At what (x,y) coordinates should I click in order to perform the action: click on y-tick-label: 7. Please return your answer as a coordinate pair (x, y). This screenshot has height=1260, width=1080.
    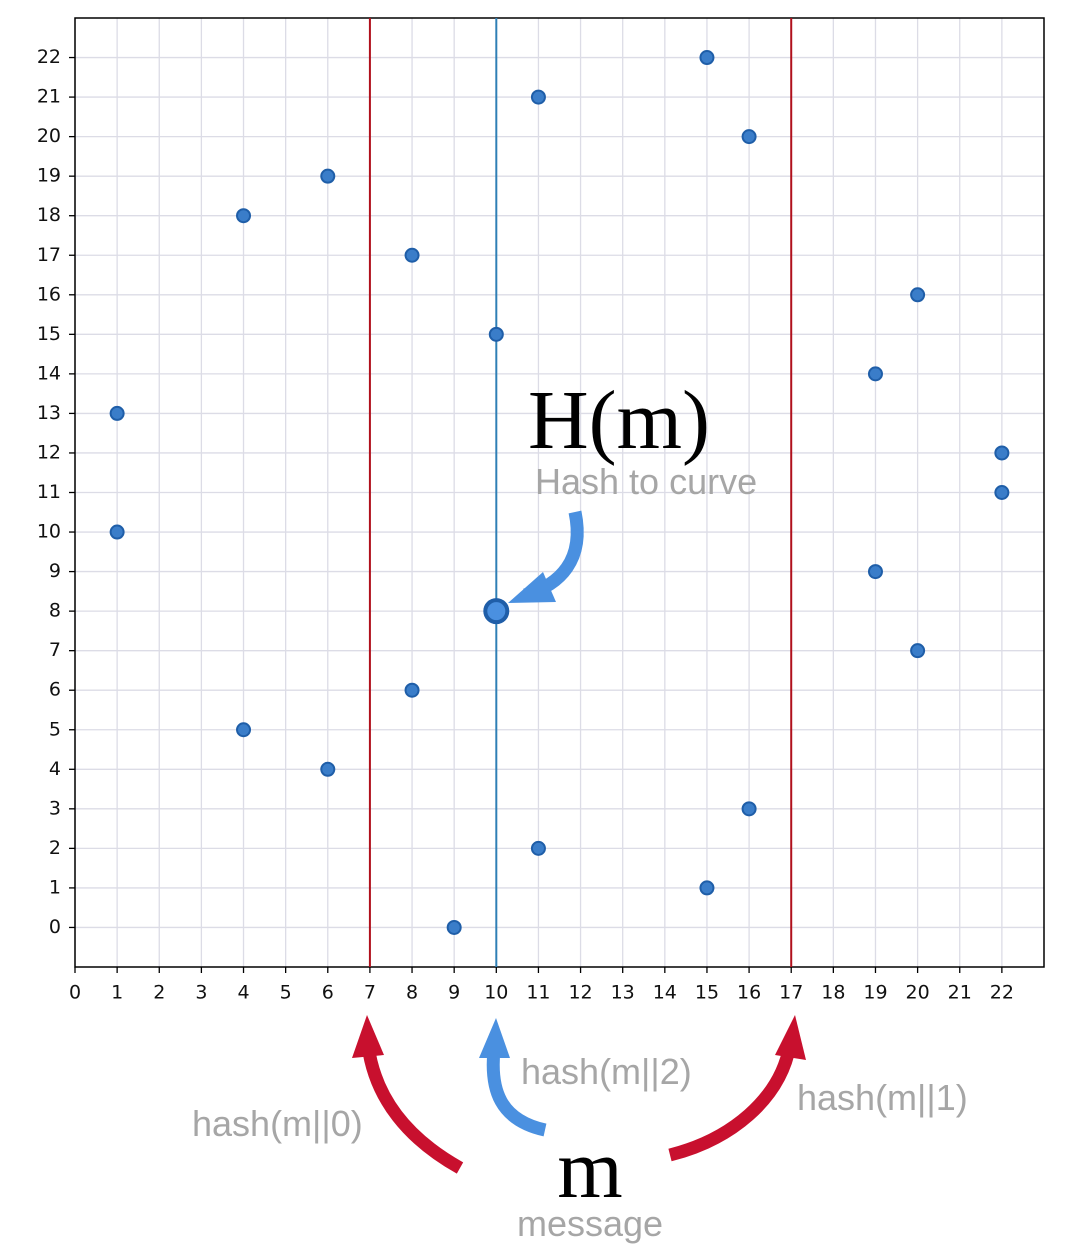
    Looking at the image, I should click on (55, 650).